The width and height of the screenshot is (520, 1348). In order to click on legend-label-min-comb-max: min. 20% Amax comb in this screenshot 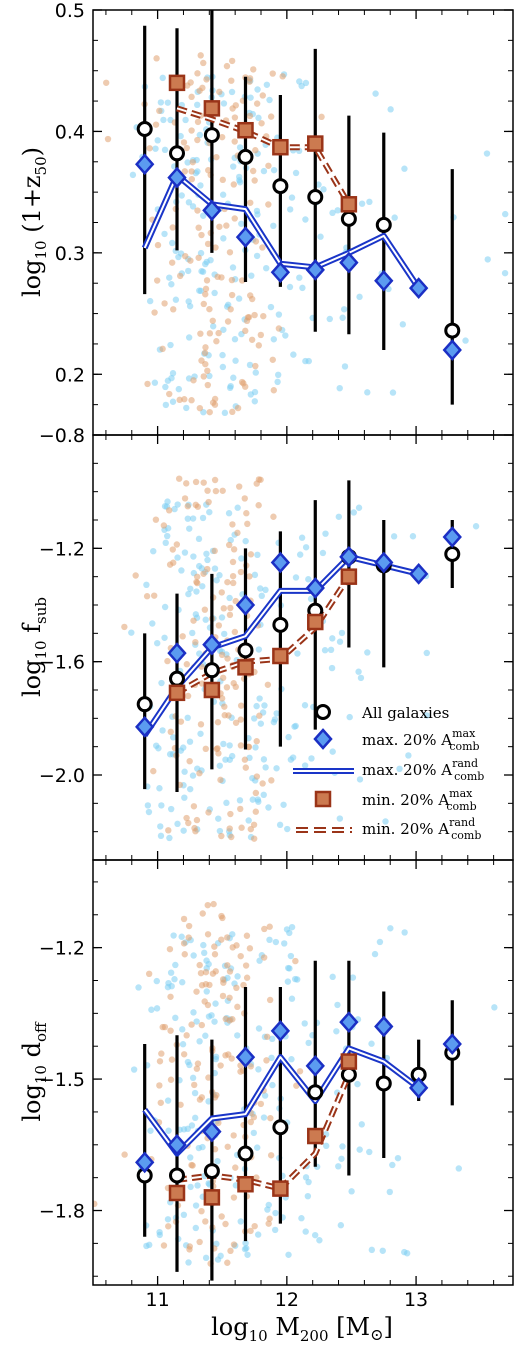, I will do `click(419, 800)`.